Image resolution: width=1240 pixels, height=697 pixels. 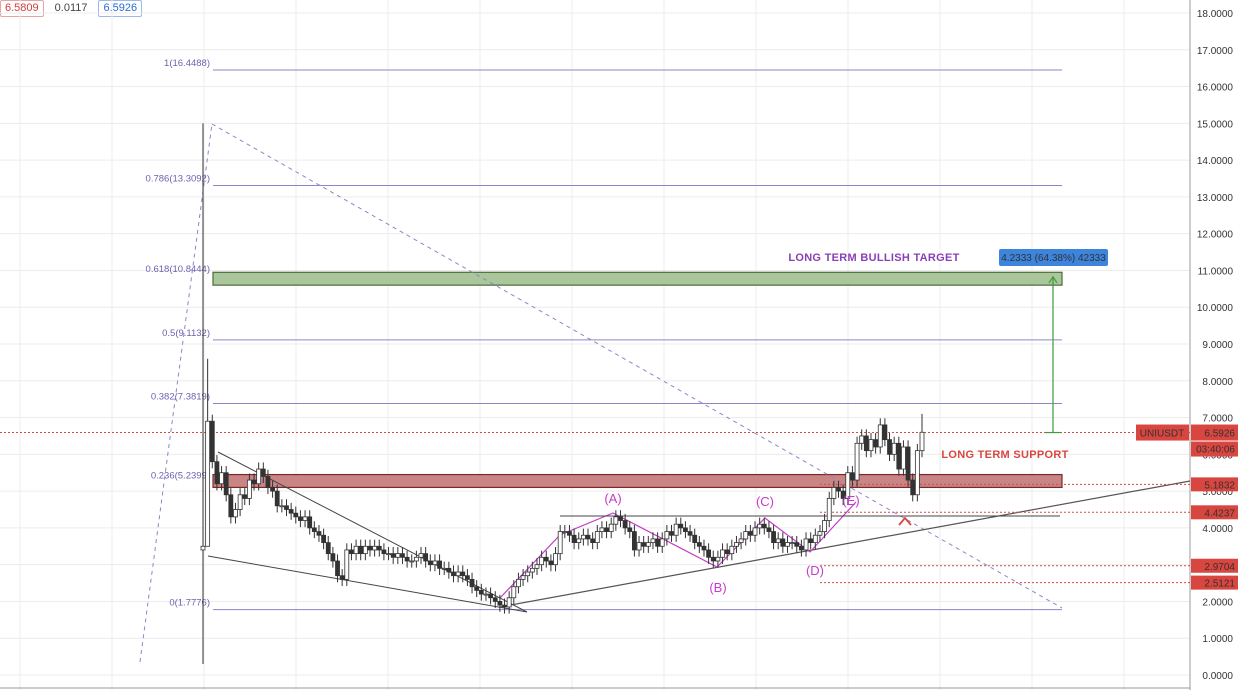 I want to click on y-tick-label: 8.0000, so click(x=1217, y=382).